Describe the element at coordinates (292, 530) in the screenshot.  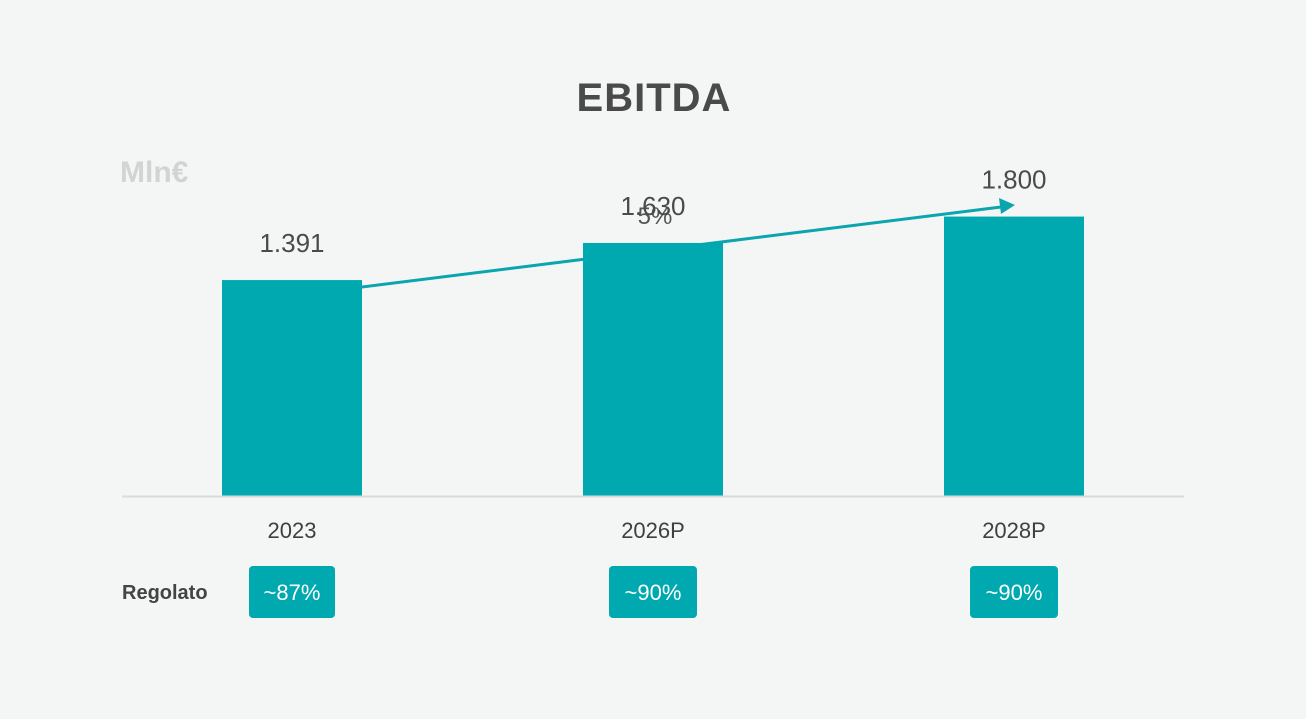
I see `x-tick-2023: 2023` at that location.